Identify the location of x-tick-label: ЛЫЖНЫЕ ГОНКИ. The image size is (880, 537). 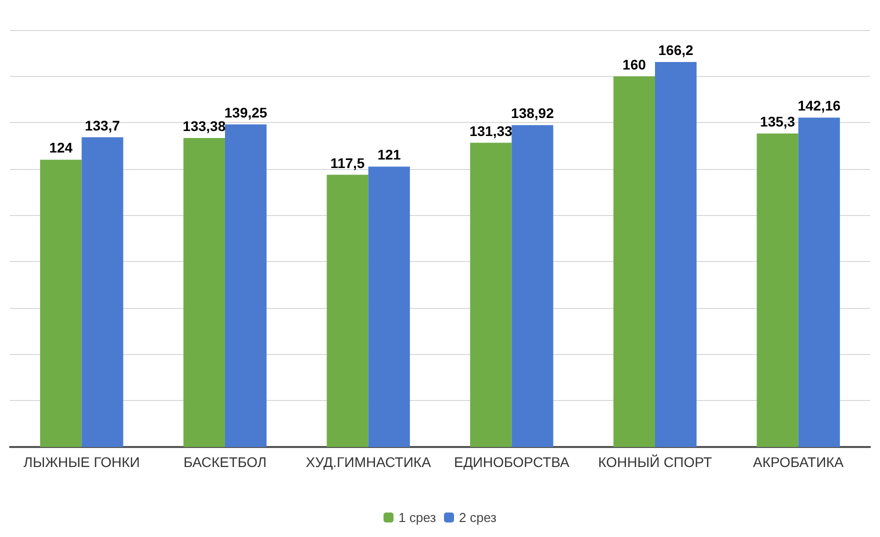
(82, 462).